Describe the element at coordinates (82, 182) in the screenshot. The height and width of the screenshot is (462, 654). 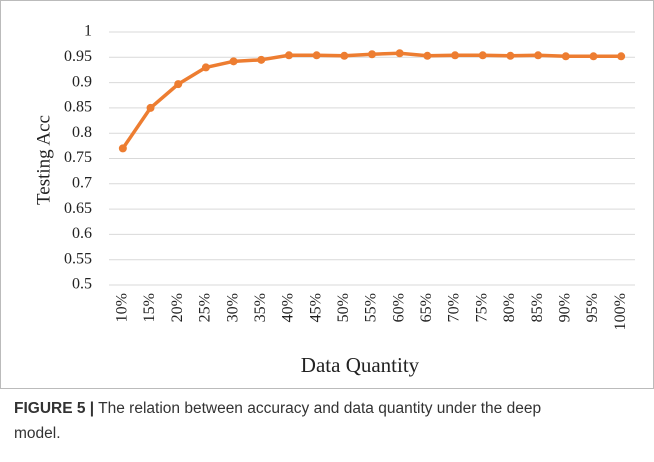
I see `y-tick-label: 0.7` at that location.